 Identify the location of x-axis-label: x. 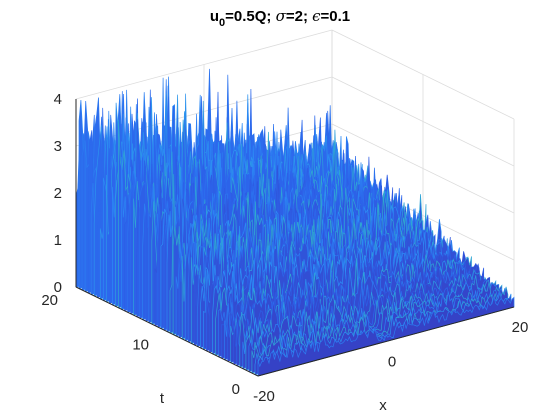
(383, 405).